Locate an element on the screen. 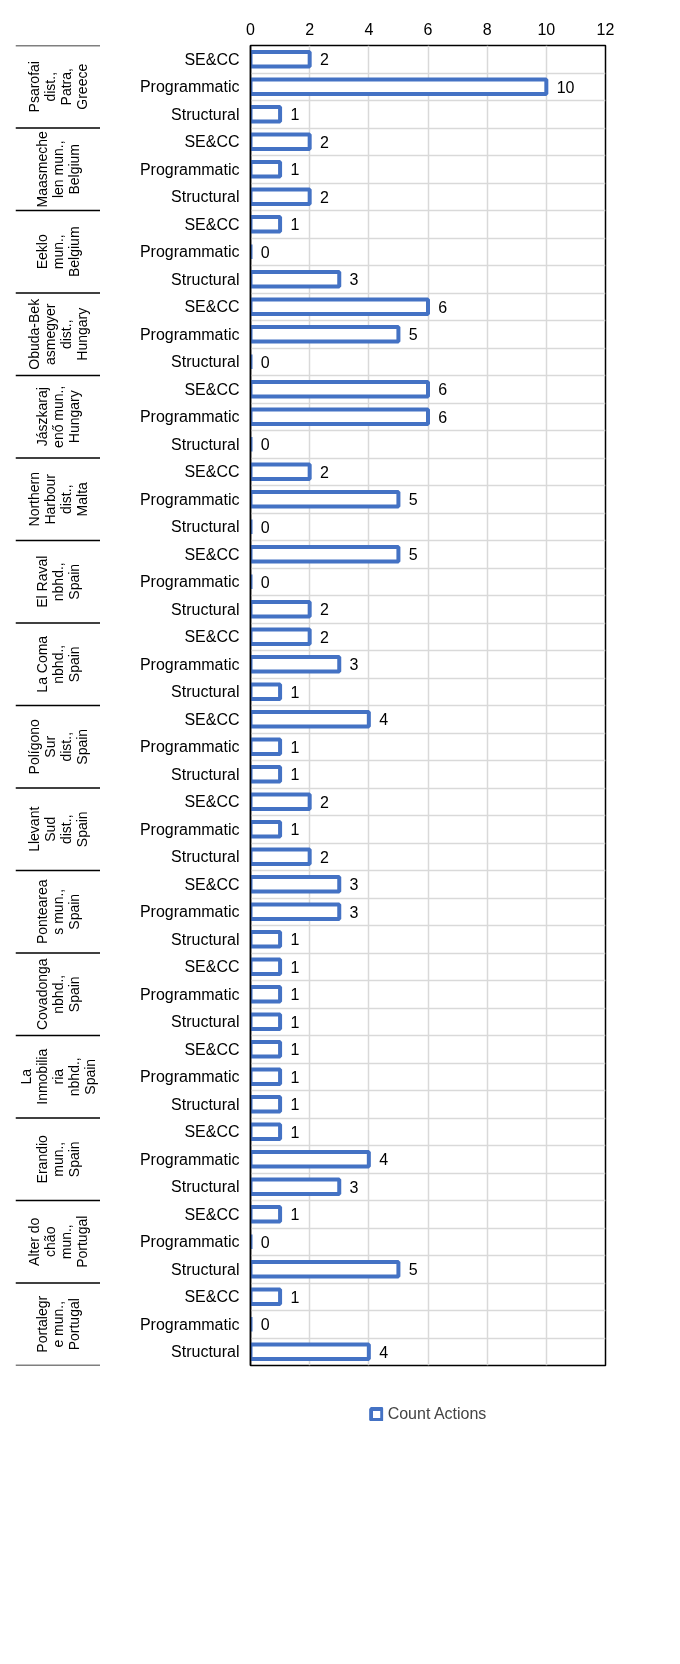  x-tick-label: 10 is located at coordinates (546, 29).